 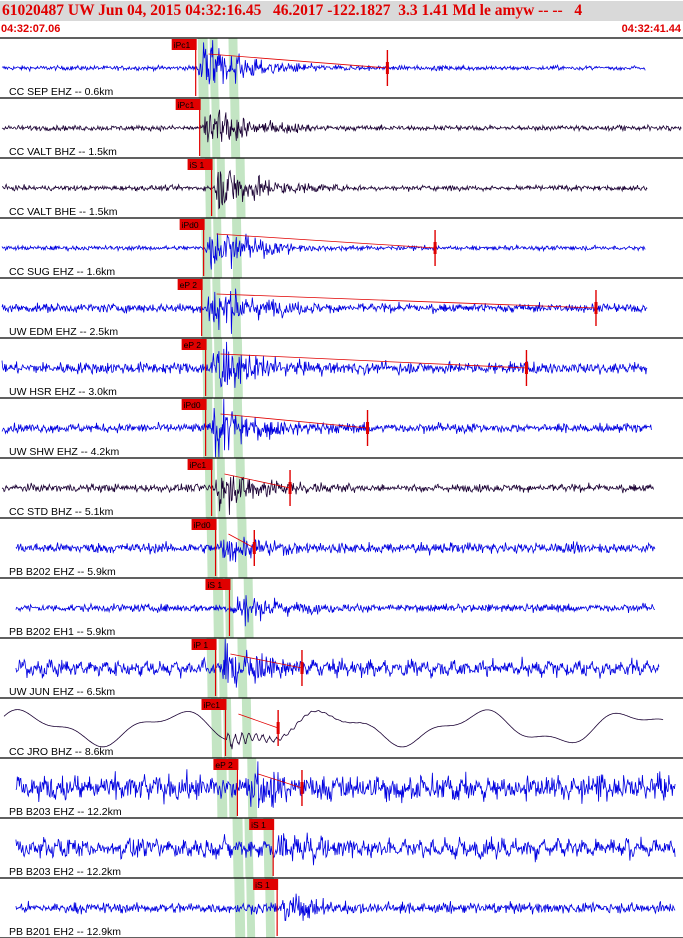 What do you see at coordinates (61, 752) in the screenshot?
I see `station-label: CC JRO BHZ -- 8.6km` at bounding box center [61, 752].